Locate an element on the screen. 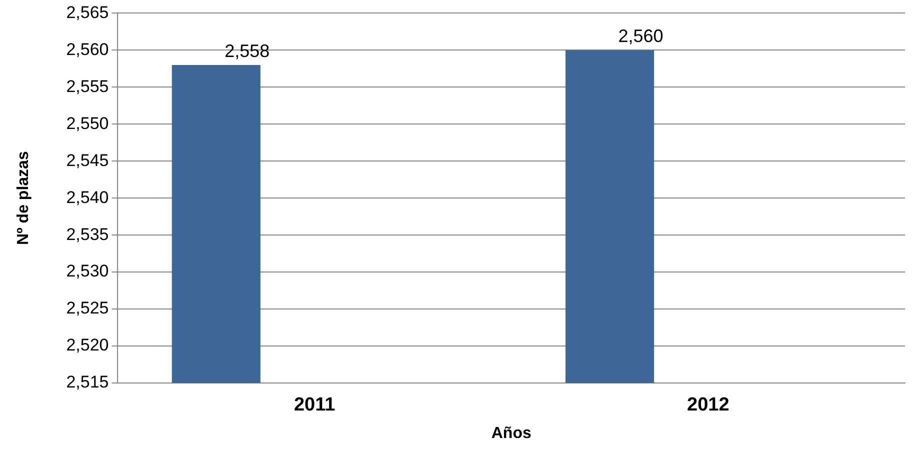  y-tick-label: 2,535 is located at coordinates (87, 234).